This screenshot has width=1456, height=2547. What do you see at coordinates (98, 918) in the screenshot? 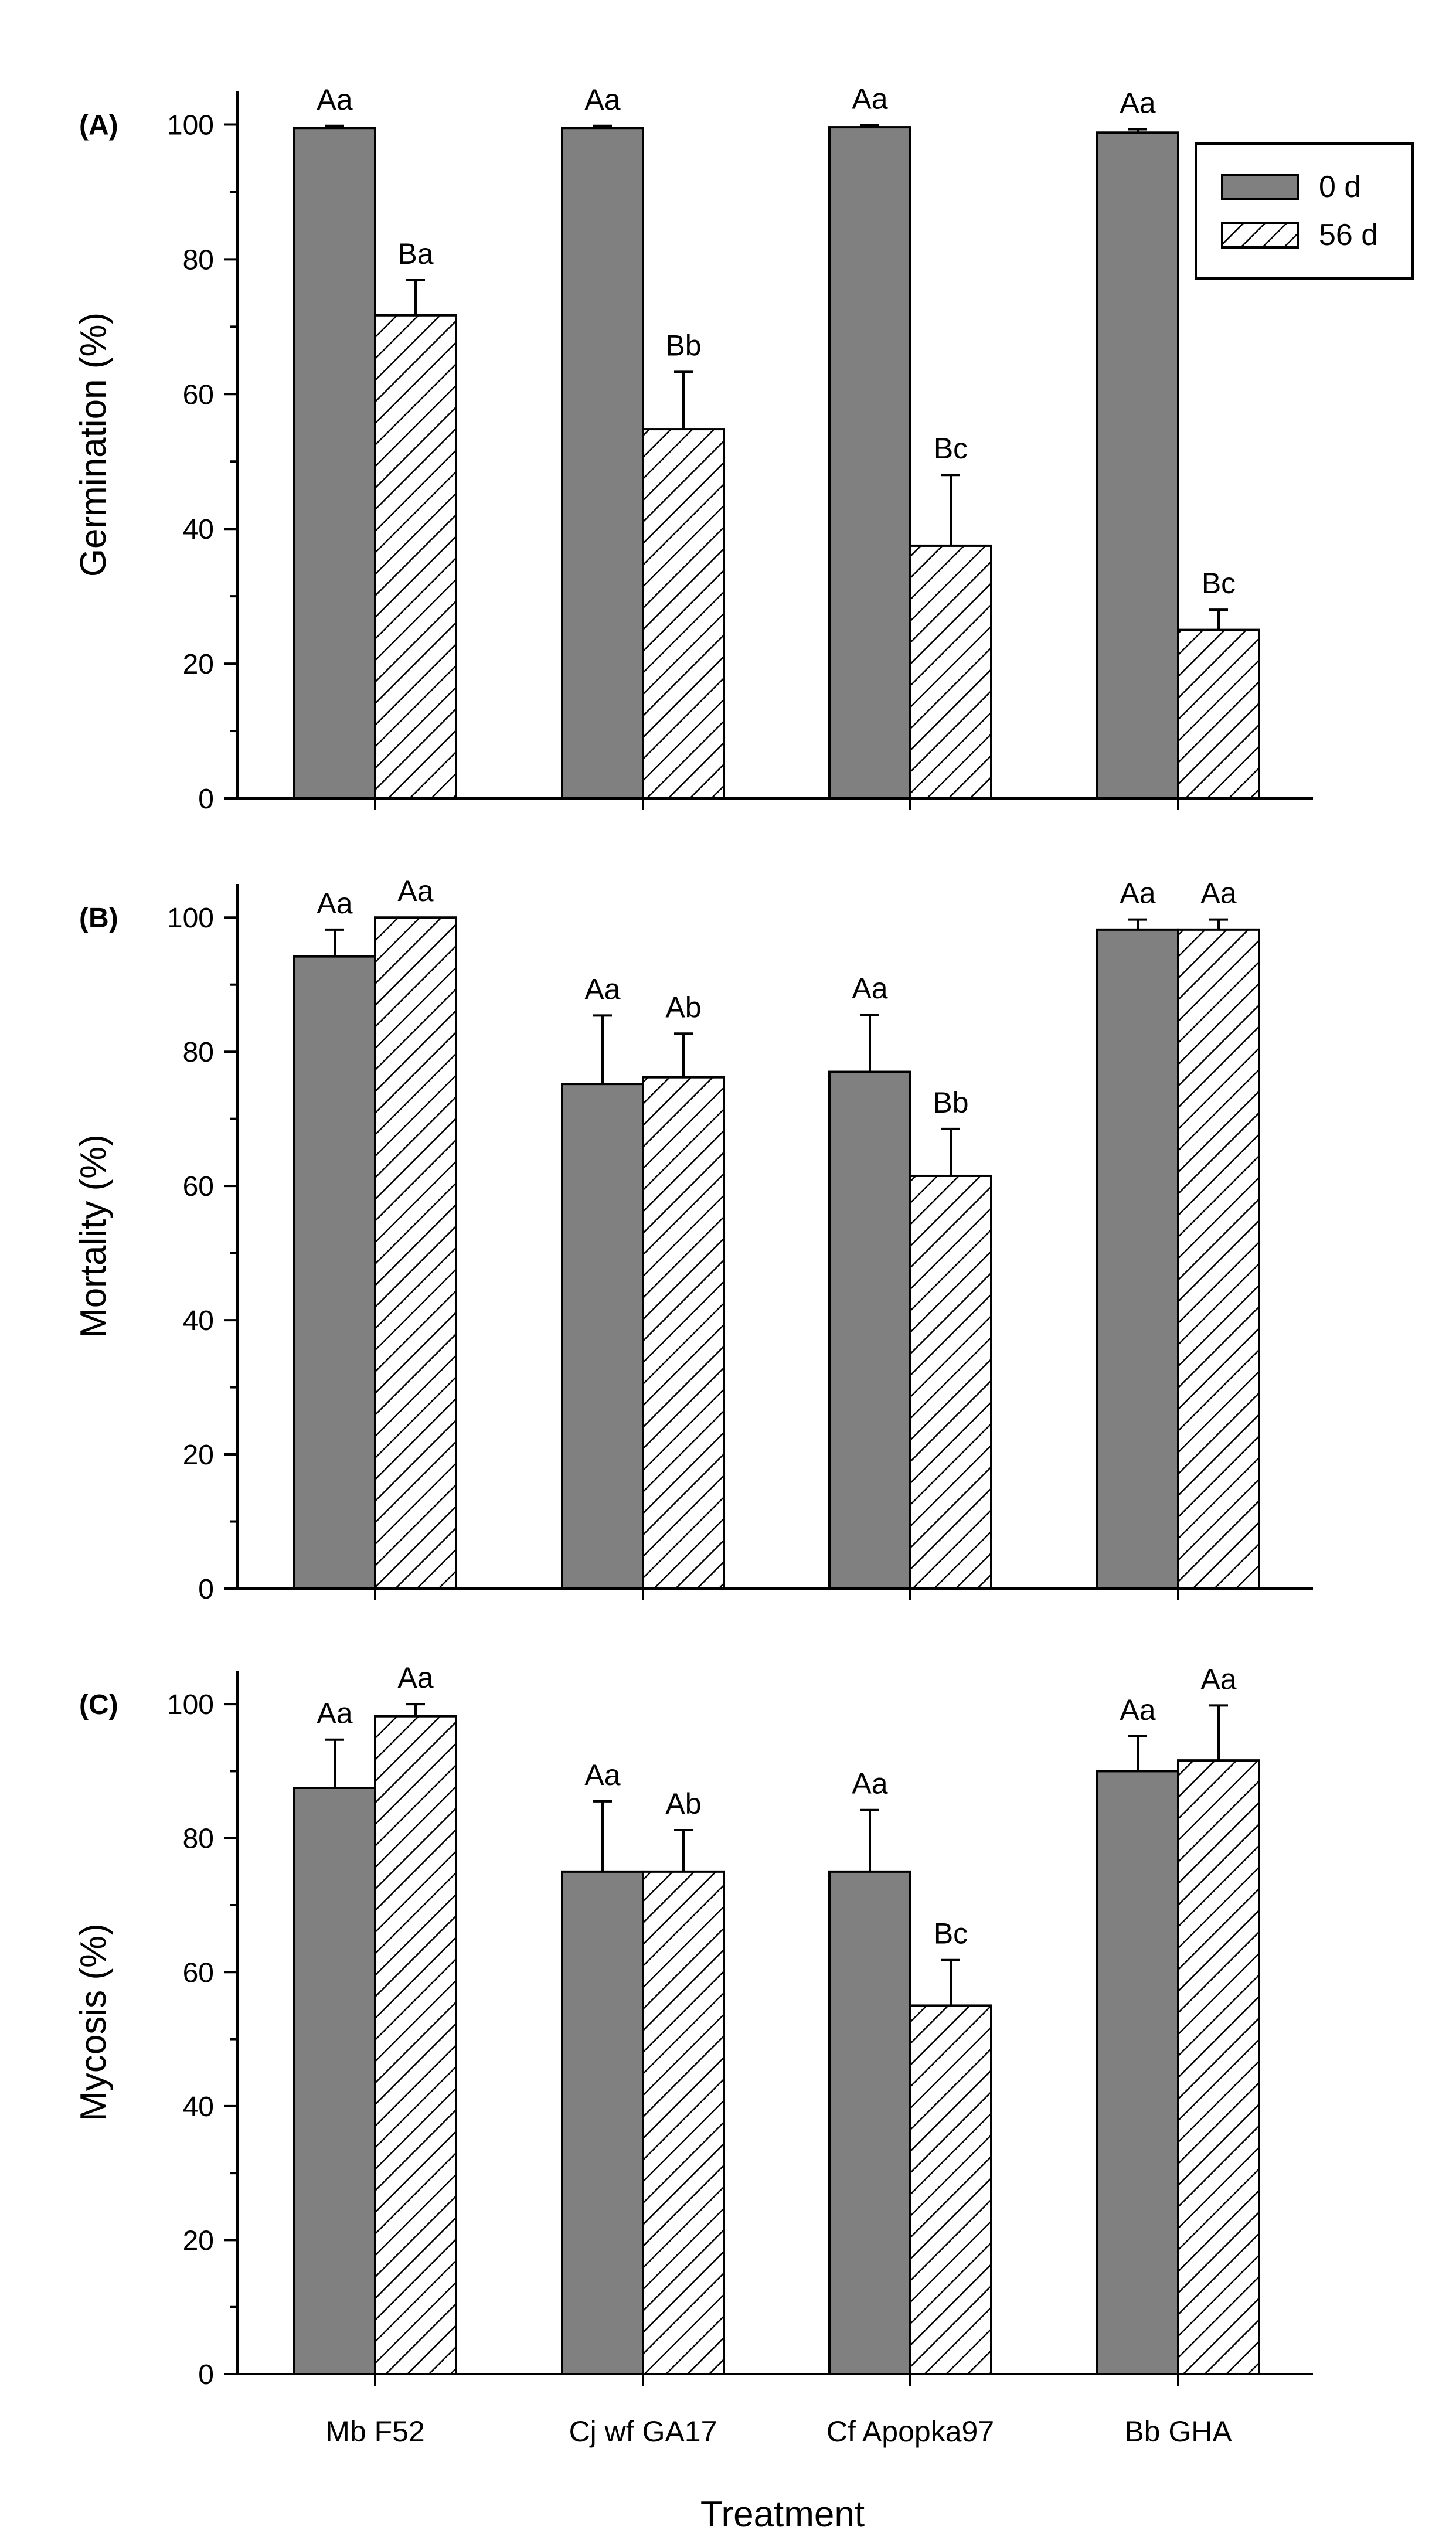
I see `panel-label: (B)` at bounding box center [98, 918].